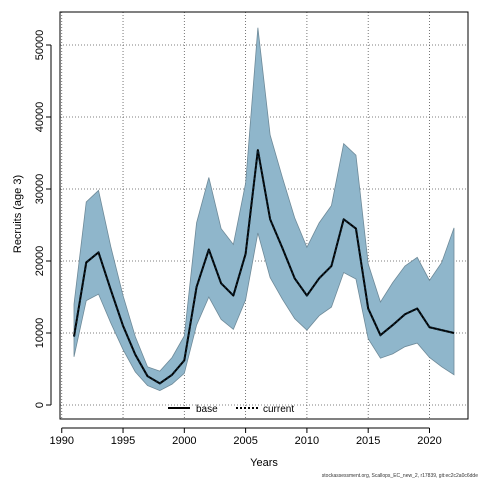  Describe the element at coordinates (40, 117) in the screenshot. I see `y-tick-label-40000: 40000` at that location.